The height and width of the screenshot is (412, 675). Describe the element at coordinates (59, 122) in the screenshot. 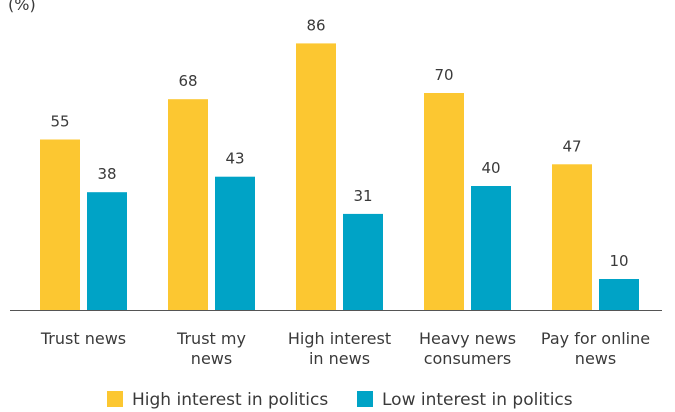

I see `value-label-high-1: 55` at that location.